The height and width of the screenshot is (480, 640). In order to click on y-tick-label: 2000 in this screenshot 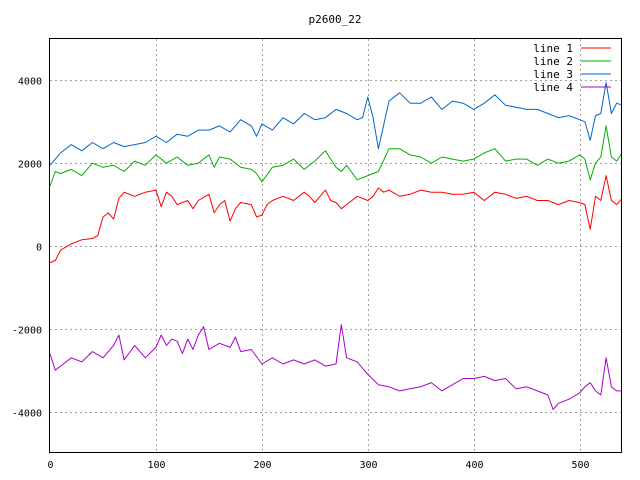, I will do `click(30, 165)`.